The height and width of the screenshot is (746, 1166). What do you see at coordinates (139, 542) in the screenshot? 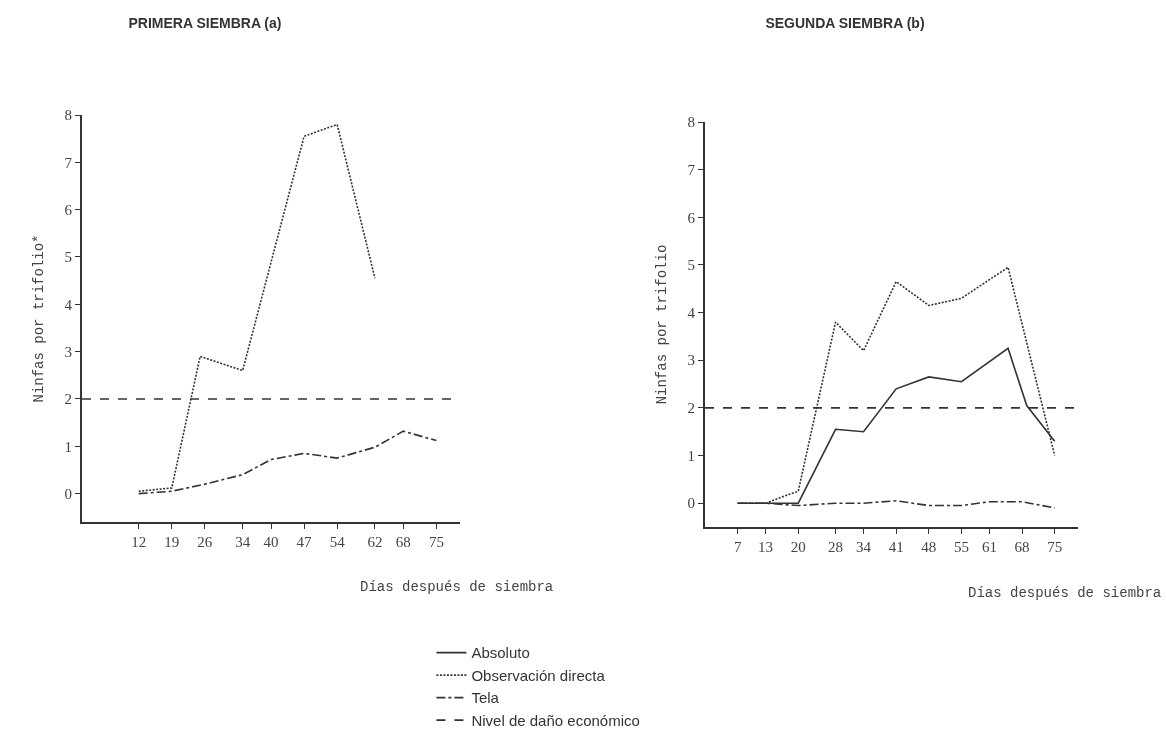
I see `x-tick-label: 12` at bounding box center [139, 542].